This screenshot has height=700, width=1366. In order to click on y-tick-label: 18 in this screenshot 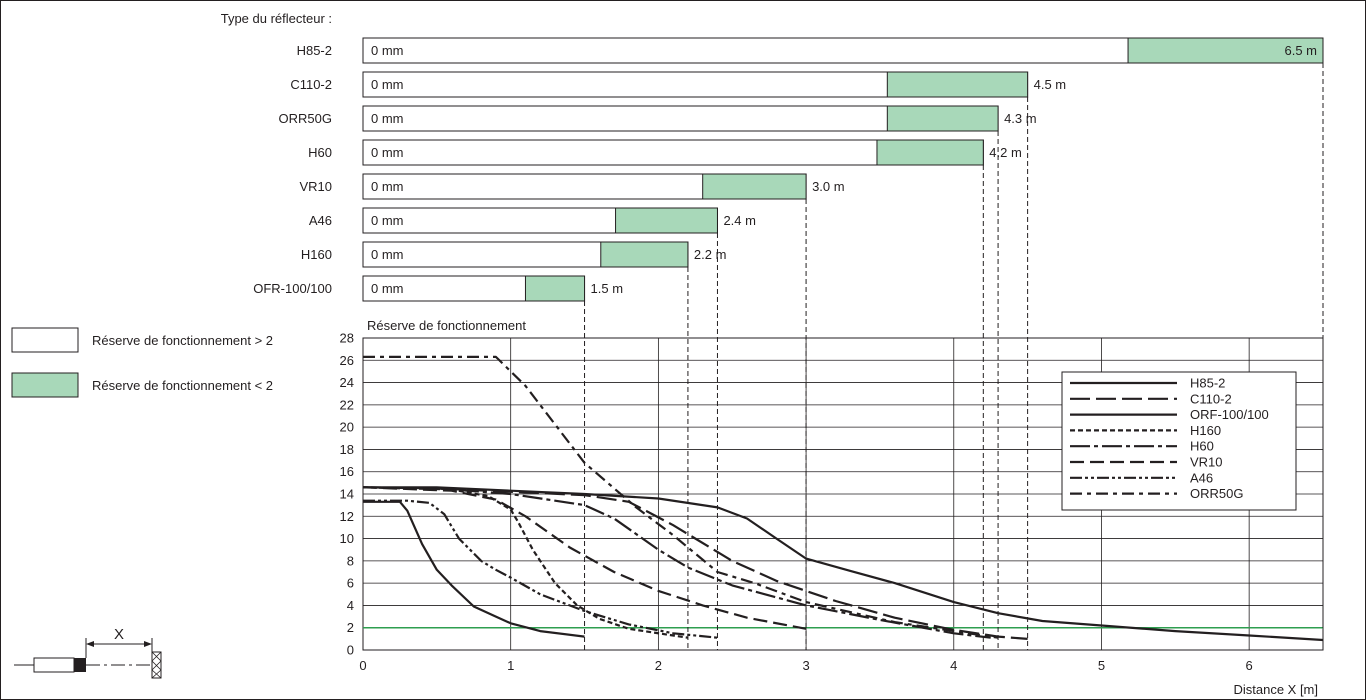, I will do `click(347, 449)`.